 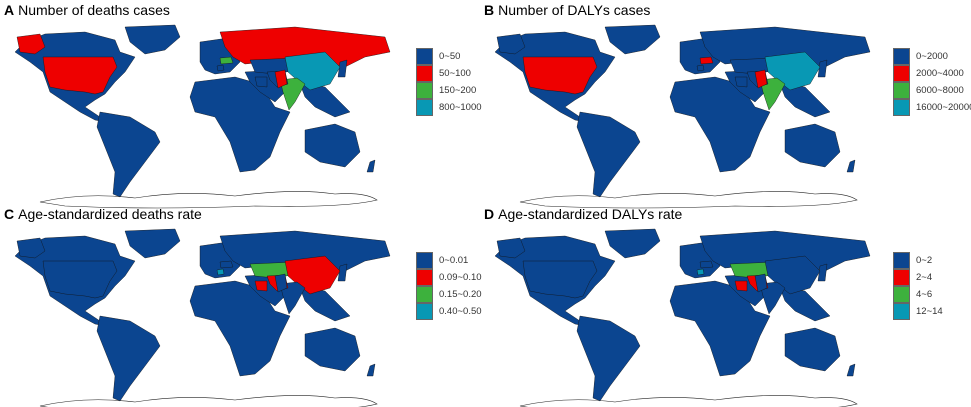 I want to click on legend-item: 50~100, so click(x=449, y=73).